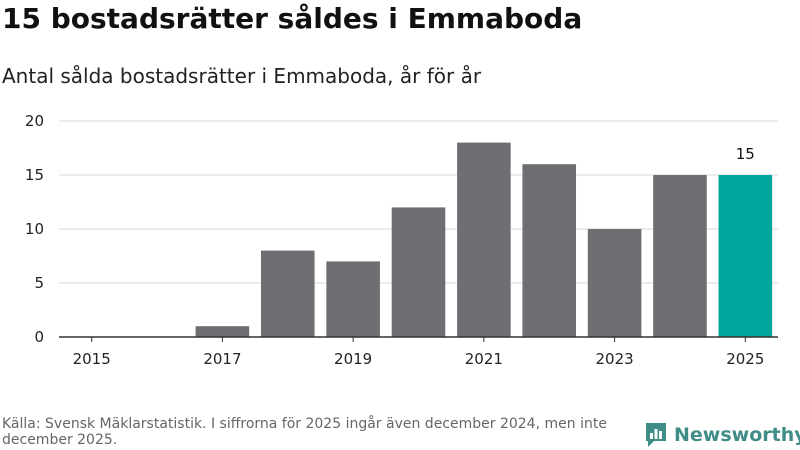  What do you see at coordinates (34, 121) in the screenshot?
I see `y-tick-label: 20` at bounding box center [34, 121].